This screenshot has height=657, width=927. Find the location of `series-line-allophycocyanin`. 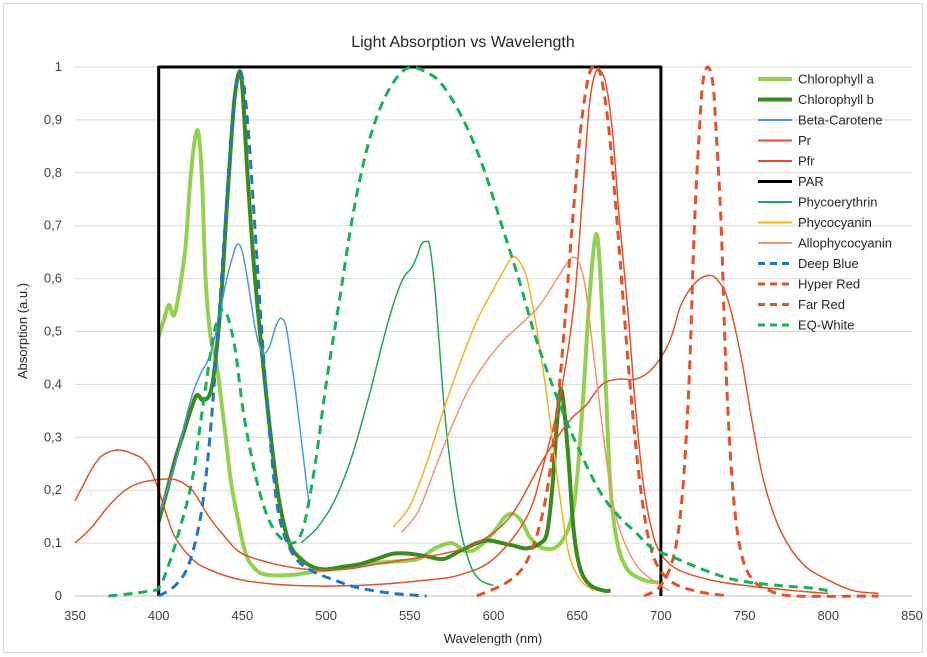

series-line-allophycocyanin is located at coordinates (535, 424).